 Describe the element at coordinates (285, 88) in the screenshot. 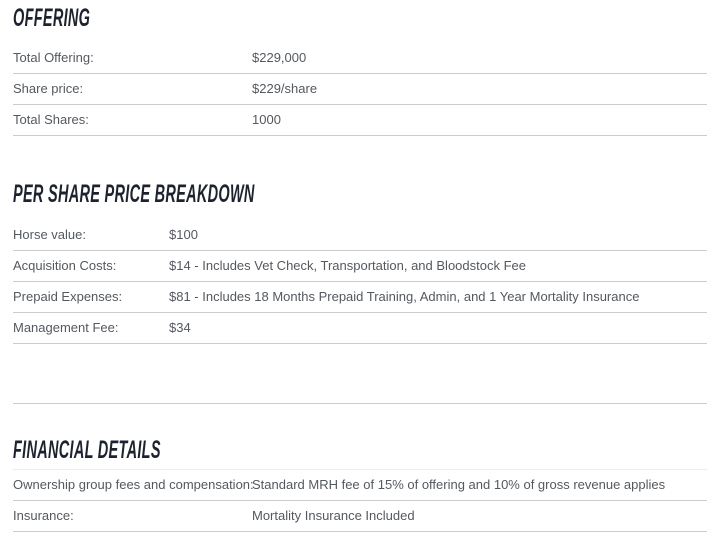

I see `row-value: $229/share` at that location.